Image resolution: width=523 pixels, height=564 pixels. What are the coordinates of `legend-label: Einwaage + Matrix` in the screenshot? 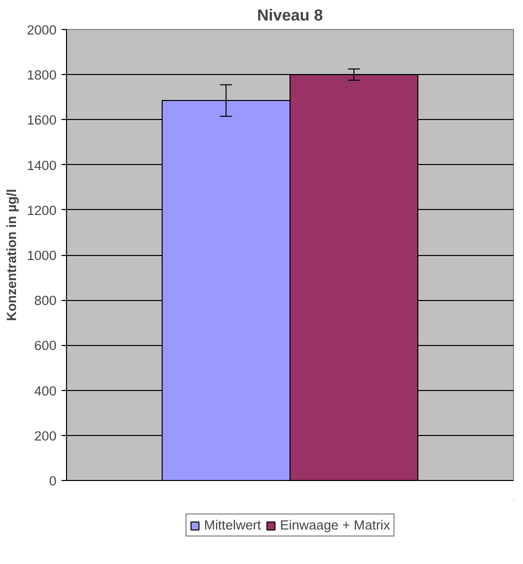 It's located at (335, 525).